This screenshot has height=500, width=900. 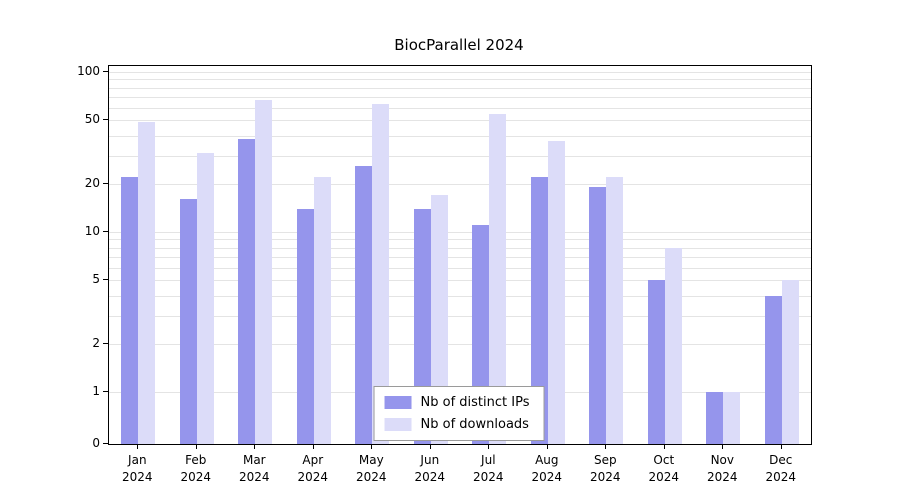 I want to click on x-tick-label: Aug 2024, so click(x=547, y=468).